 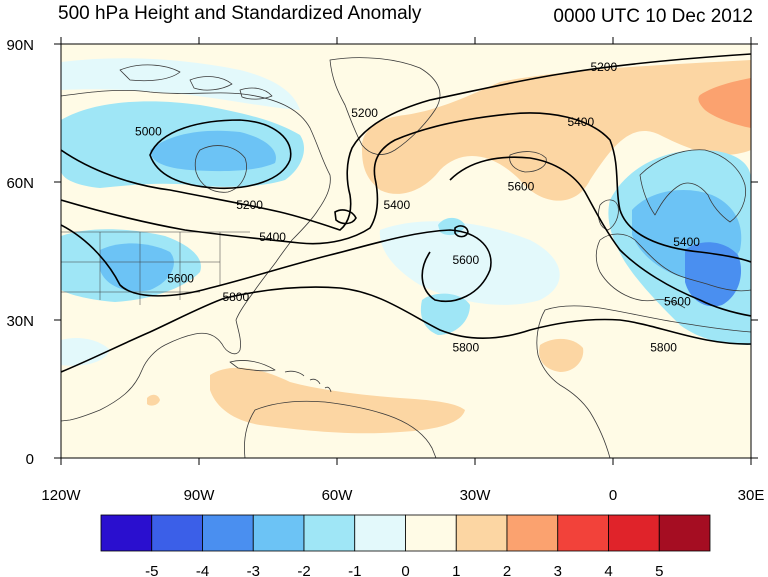 I want to click on colorbar: -5 -4 -3 -2 -1 0 1 2 3 4 5, so click(x=405, y=545).